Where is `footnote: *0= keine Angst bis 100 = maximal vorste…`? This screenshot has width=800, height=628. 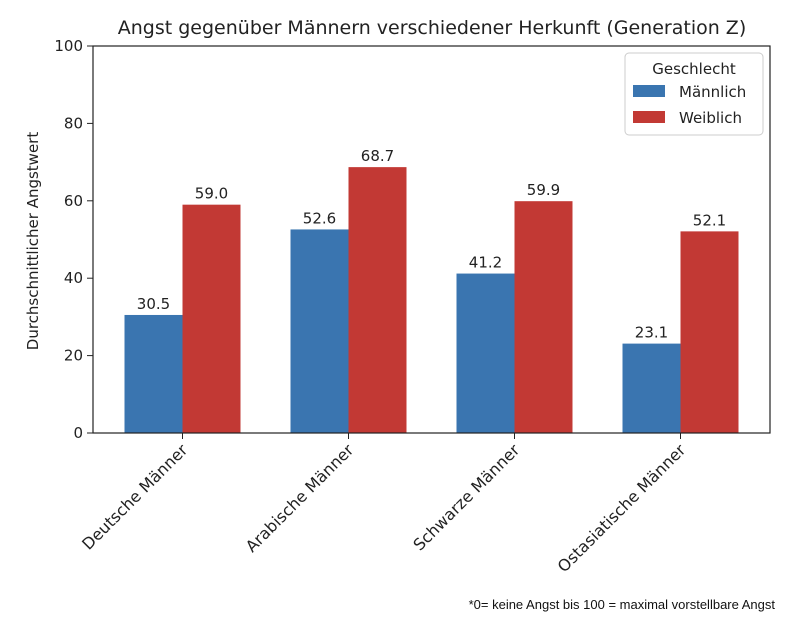 footnote: *0= keine Angst bis 100 = maximal vorste… is located at coordinates (621, 604).